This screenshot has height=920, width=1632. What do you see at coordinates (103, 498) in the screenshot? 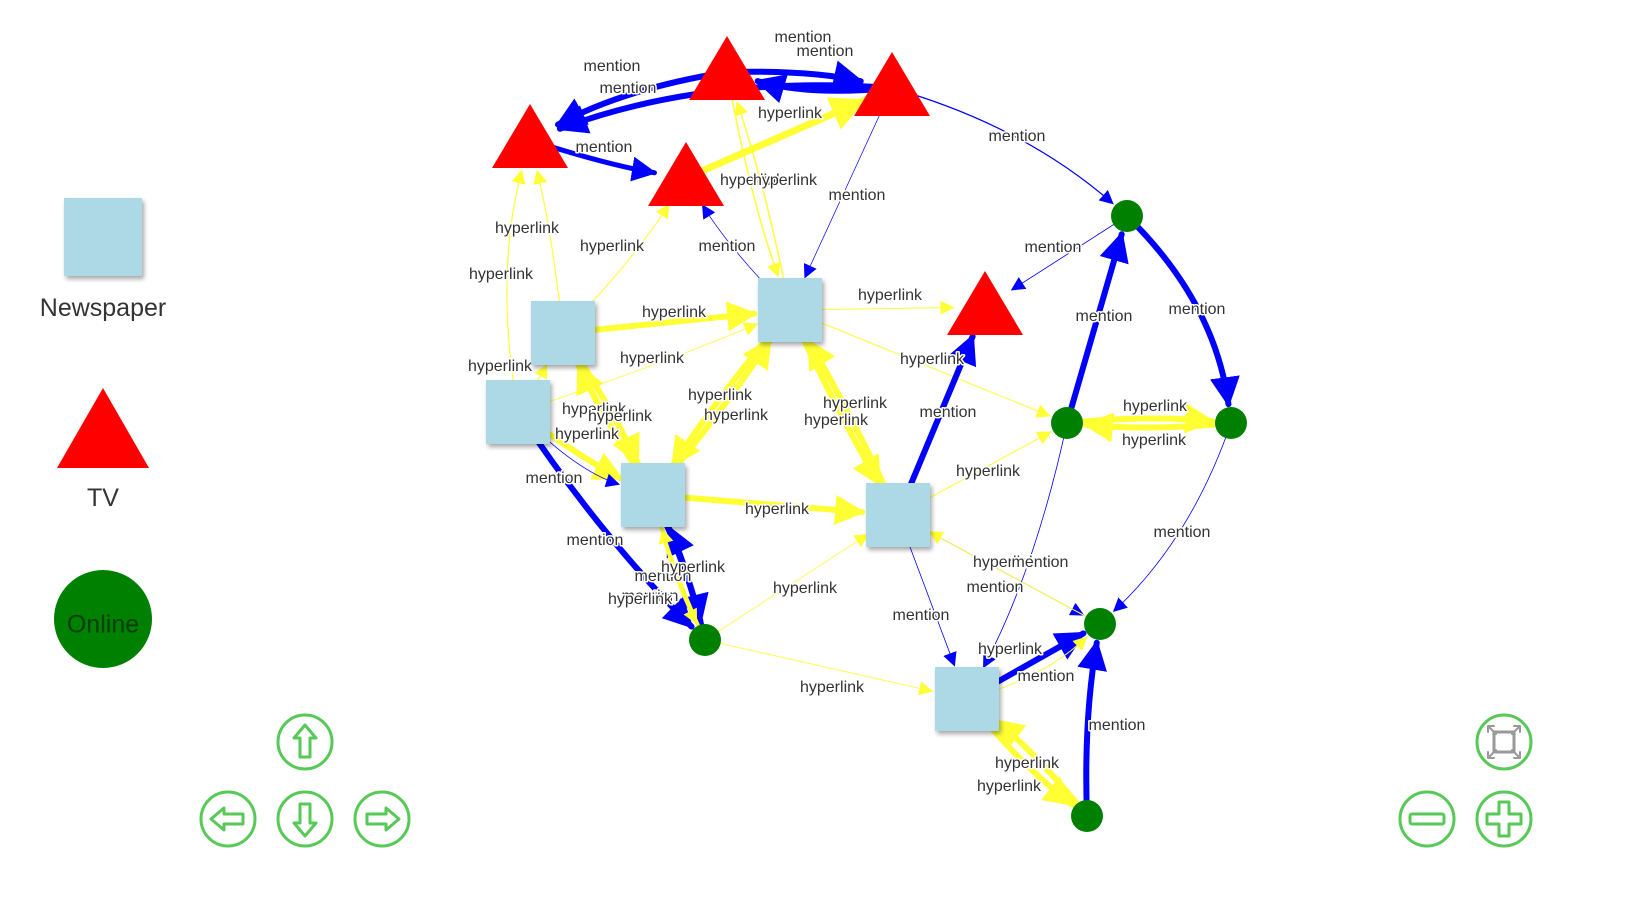
I see `legend-label-tv: TV` at bounding box center [103, 498].